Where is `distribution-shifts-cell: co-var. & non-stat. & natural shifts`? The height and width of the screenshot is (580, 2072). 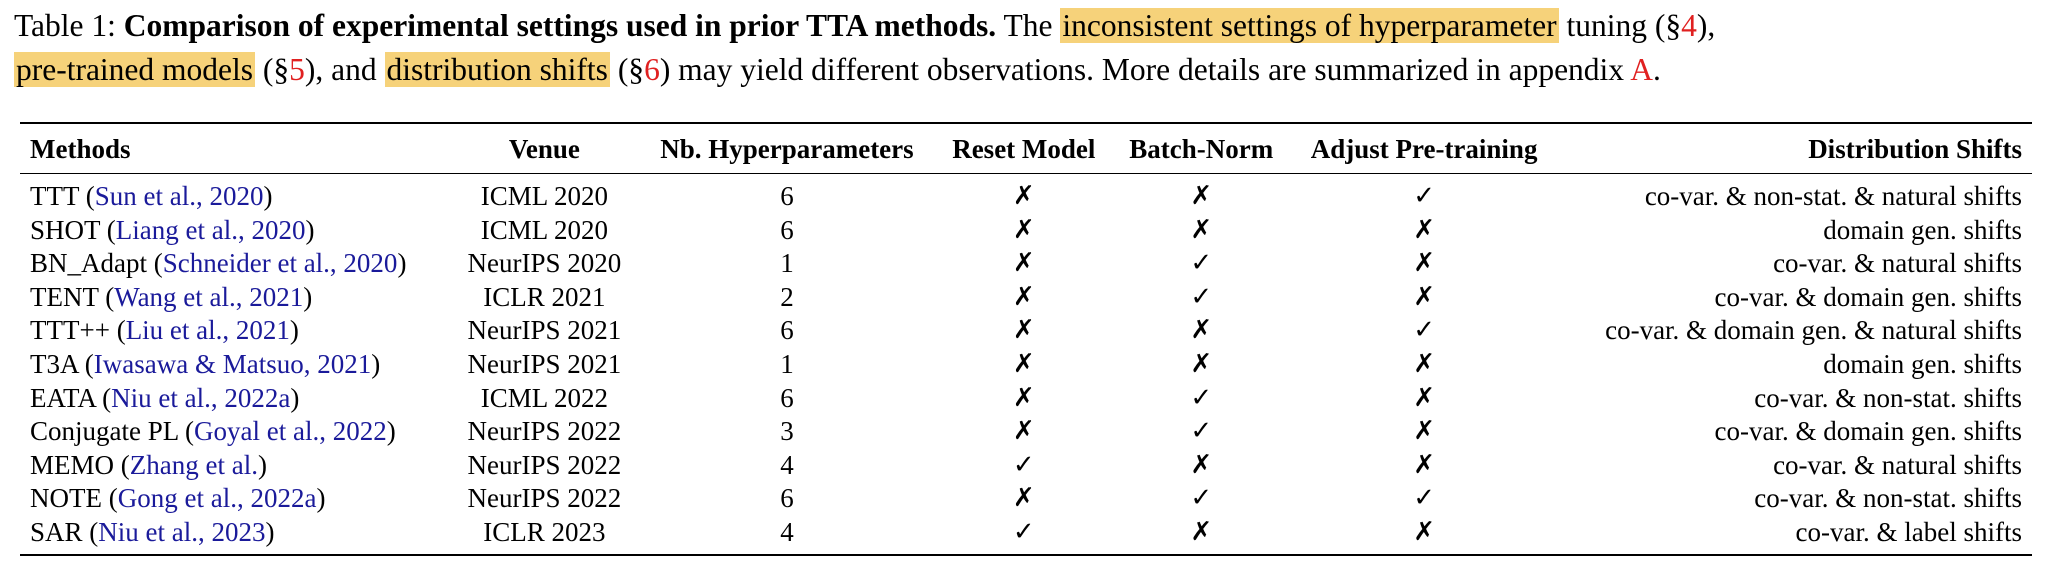
distribution-shifts-cell: co-var. & non-stat. & natural shifts is located at coordinates (1833, 196).